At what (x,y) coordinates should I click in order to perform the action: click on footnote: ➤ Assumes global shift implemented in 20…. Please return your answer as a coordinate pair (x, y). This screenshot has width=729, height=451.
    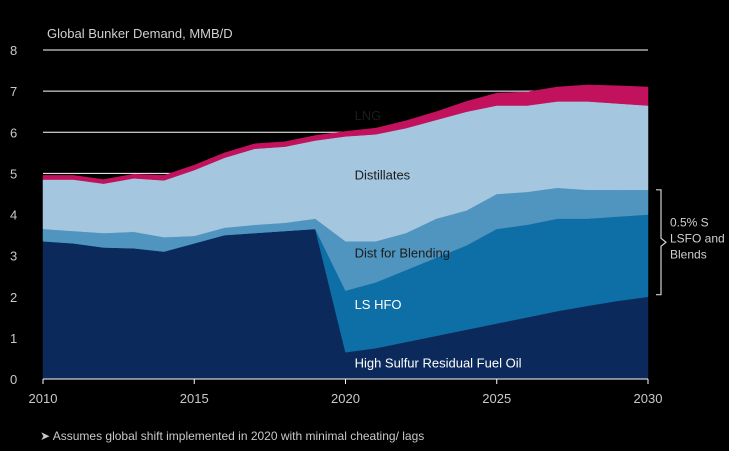
    Looking at the image, I should click on (232, 436).